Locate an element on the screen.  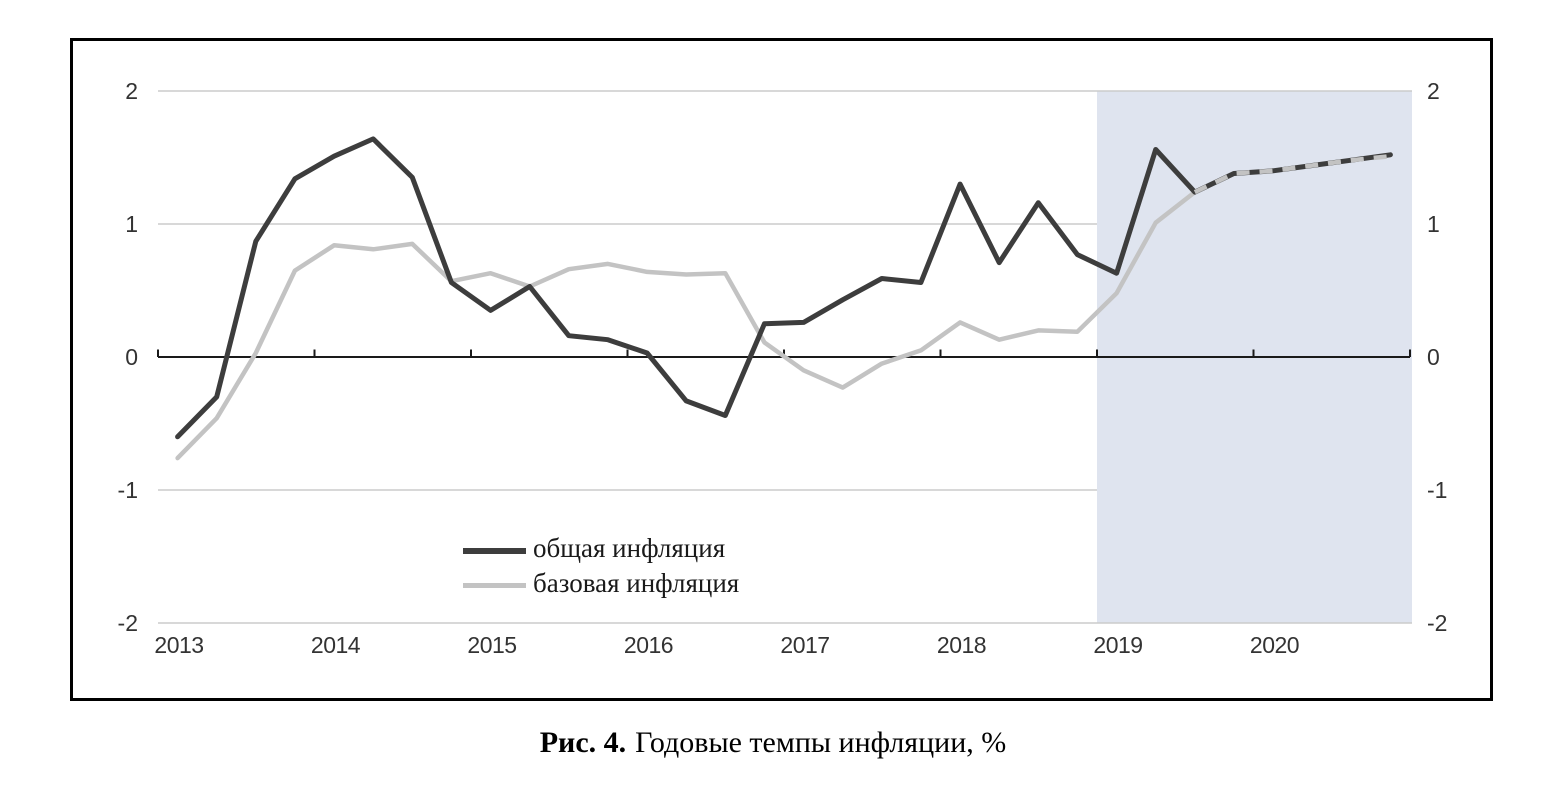
y-axis-label-right: -1 is located at coordinates (1437, 490).